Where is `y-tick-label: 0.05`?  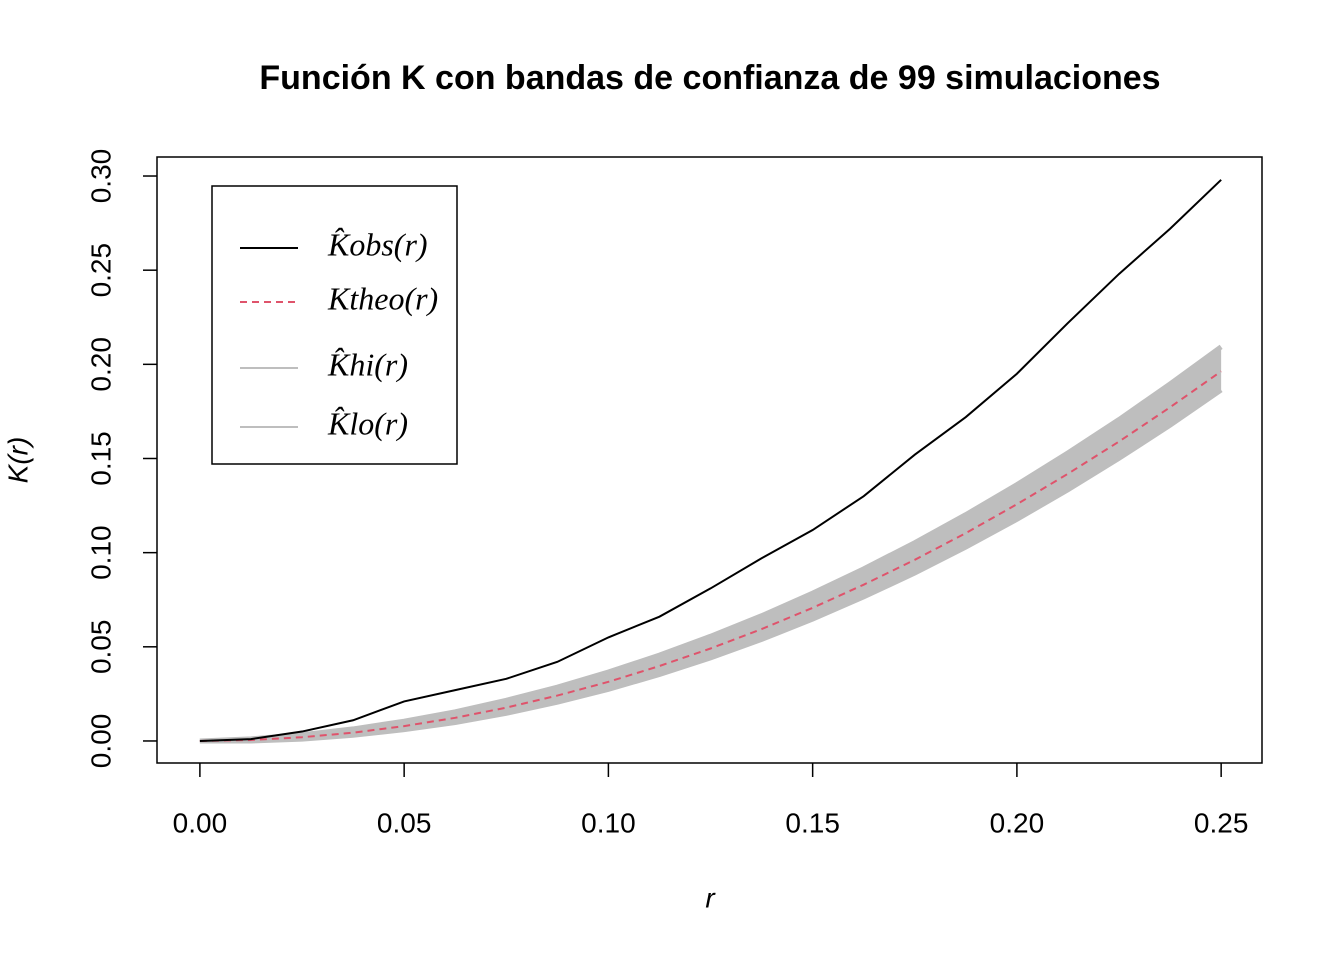 y-tick-label: 0.05 is located at coordinates (100, 647).